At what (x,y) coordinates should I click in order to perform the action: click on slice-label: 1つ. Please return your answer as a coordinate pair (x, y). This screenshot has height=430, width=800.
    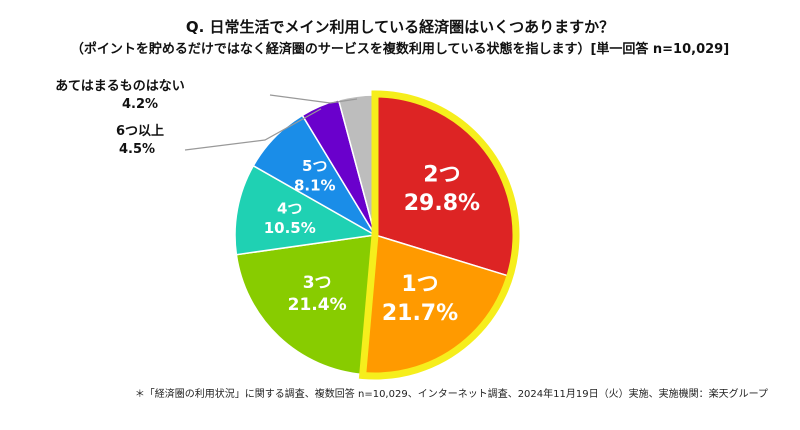
    Looking at the image, I should click on (419, 284).